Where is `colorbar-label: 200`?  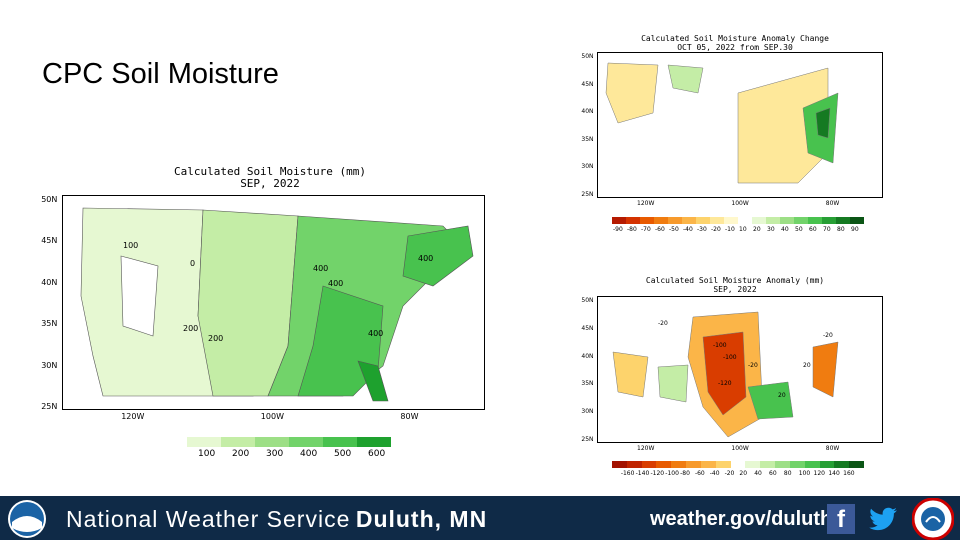
colorbar-label: 200 is located at coordinates (241, 454).